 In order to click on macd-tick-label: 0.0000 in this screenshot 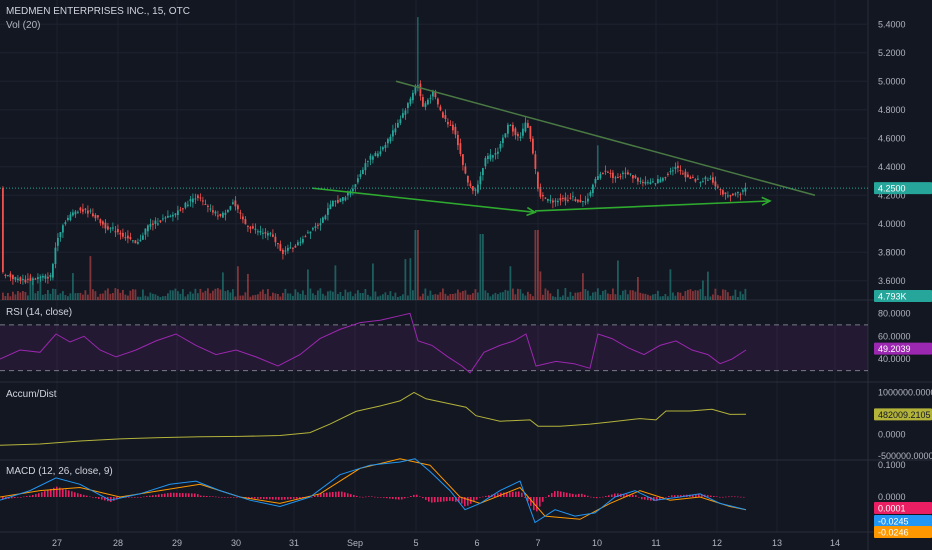, I will do `click(892, 497)`.